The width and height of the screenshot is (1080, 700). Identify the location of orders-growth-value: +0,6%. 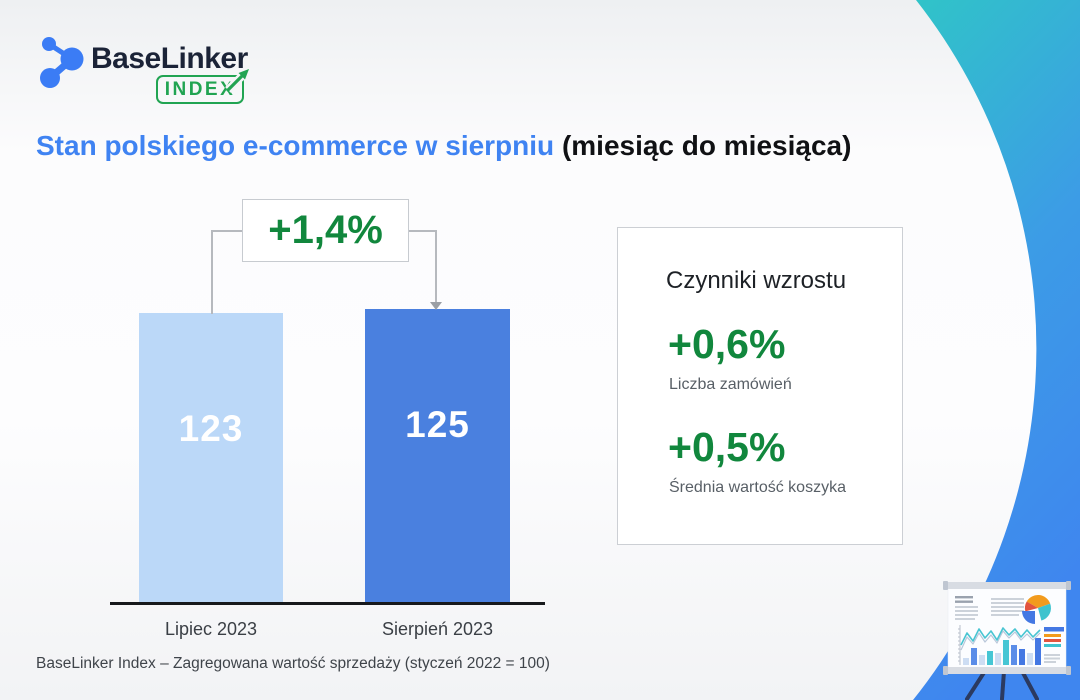
(727, 344).